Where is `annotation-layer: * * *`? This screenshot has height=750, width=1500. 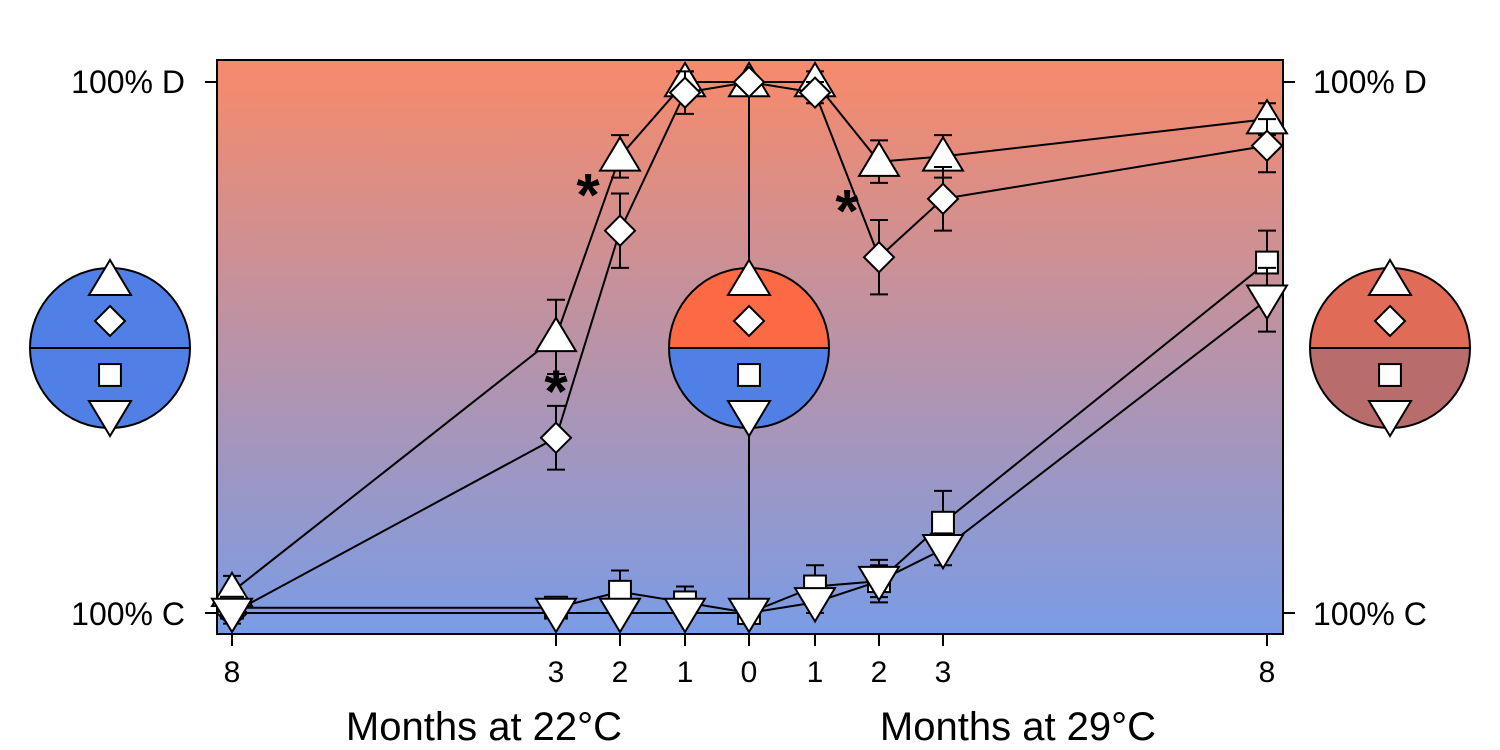 annotation-layer: * * * is located at coordinates (701, 293).